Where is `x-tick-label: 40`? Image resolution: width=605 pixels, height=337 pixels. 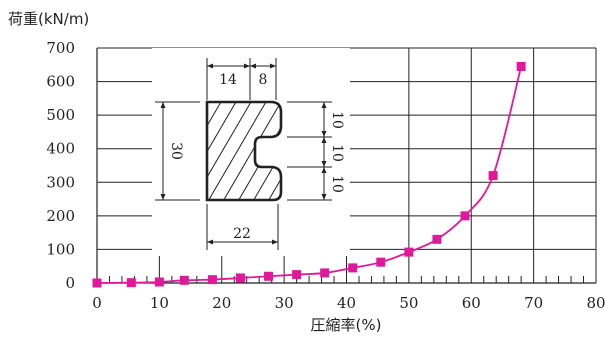
x-tick-label: 40 is located at coordinates (346, 303).